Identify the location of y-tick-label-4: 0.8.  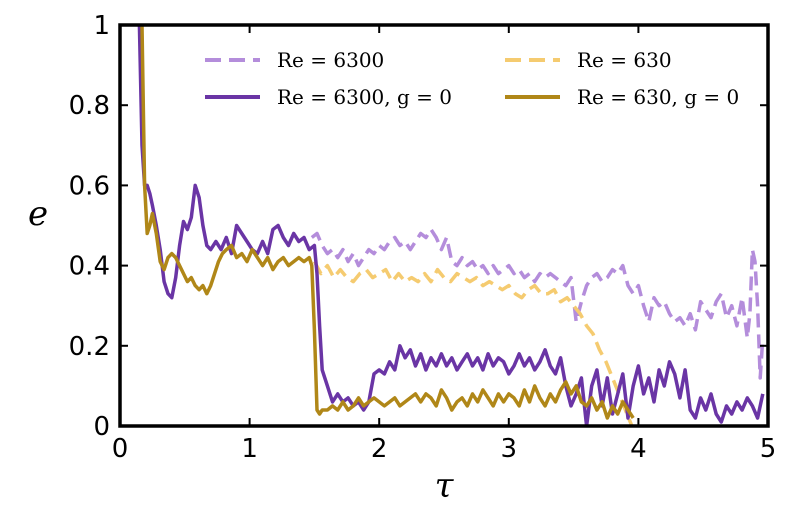
(89, 106).